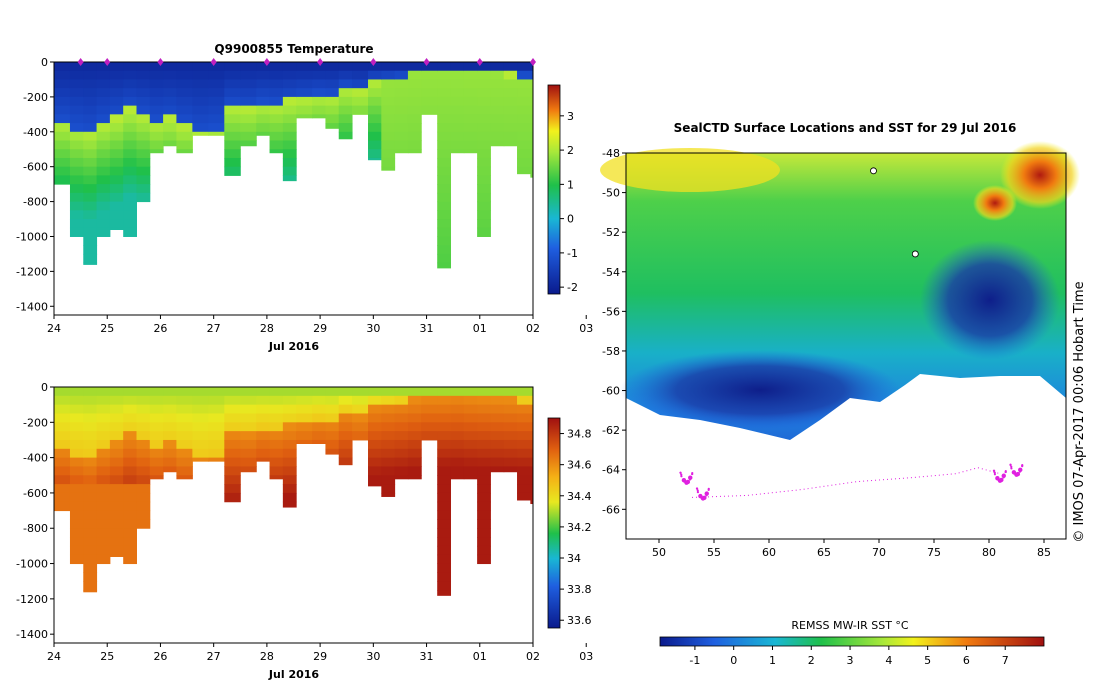 The image size is (1099, 700). Describe the element at coordinates (35, 184) in the screenshot. I see `temperature-y-ticks: 0 -200 -400 -600 -800 -1000 -1200 -1400` at that location.